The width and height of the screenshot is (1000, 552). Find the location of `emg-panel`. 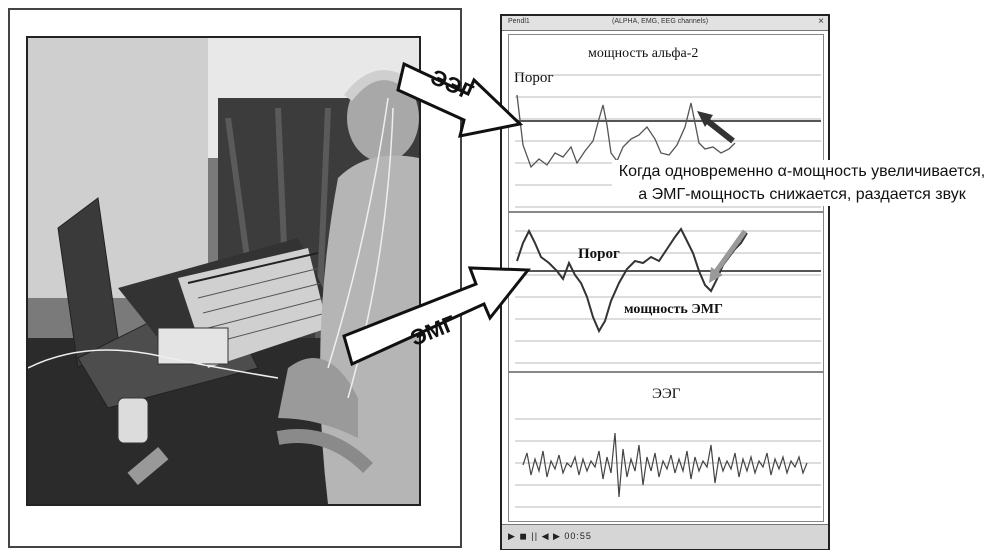

emg-panel is located at coordinates (666, 292).